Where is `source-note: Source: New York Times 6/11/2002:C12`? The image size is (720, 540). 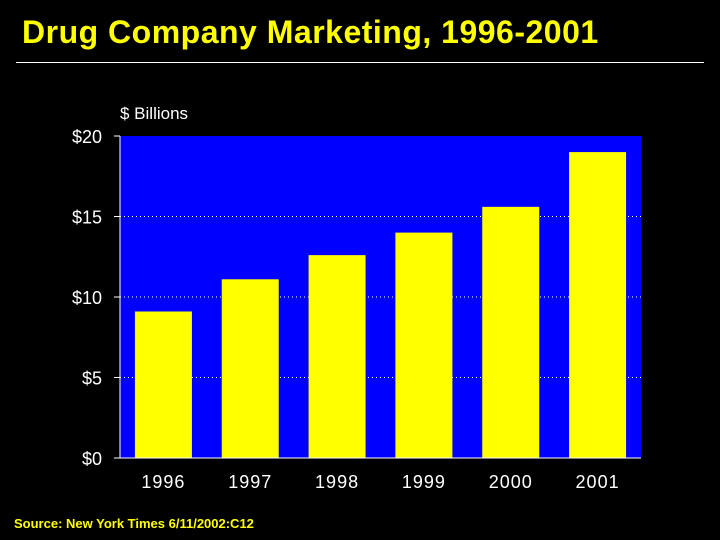 source-note: Source: New York Times 6/11/2002:C12 is located at coordinates (134, 523).